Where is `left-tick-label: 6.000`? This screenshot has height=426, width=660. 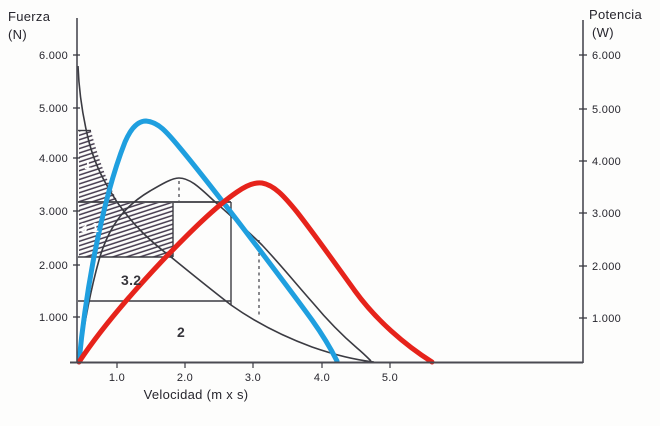 left-tick-label: 6.000 is located at coordinates (53, 56).